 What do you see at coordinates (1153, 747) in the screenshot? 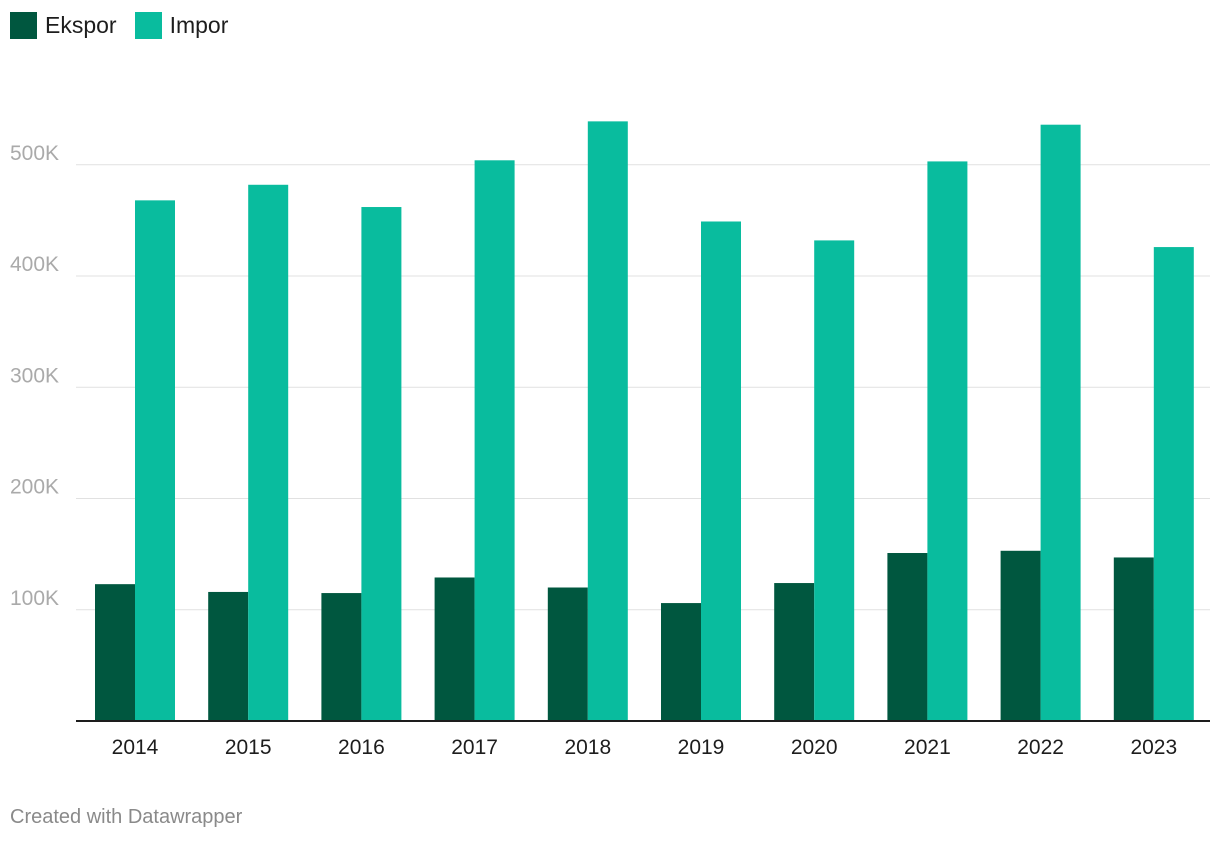
I see `x-tick-label-2023: 2023` at bounding box center [1153, 747].